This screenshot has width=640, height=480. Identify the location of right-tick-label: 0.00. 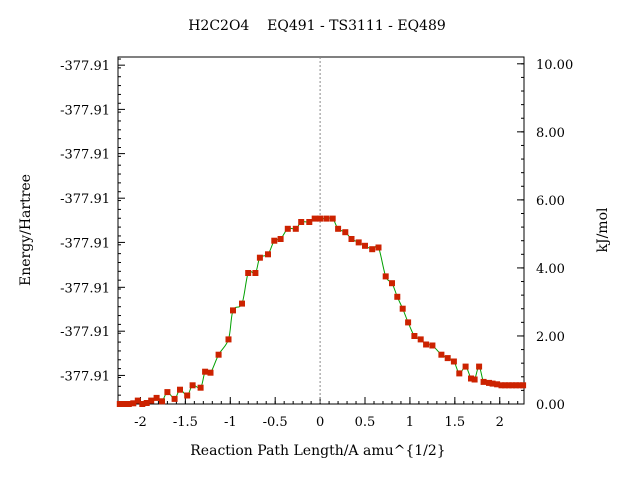
(550, 405).